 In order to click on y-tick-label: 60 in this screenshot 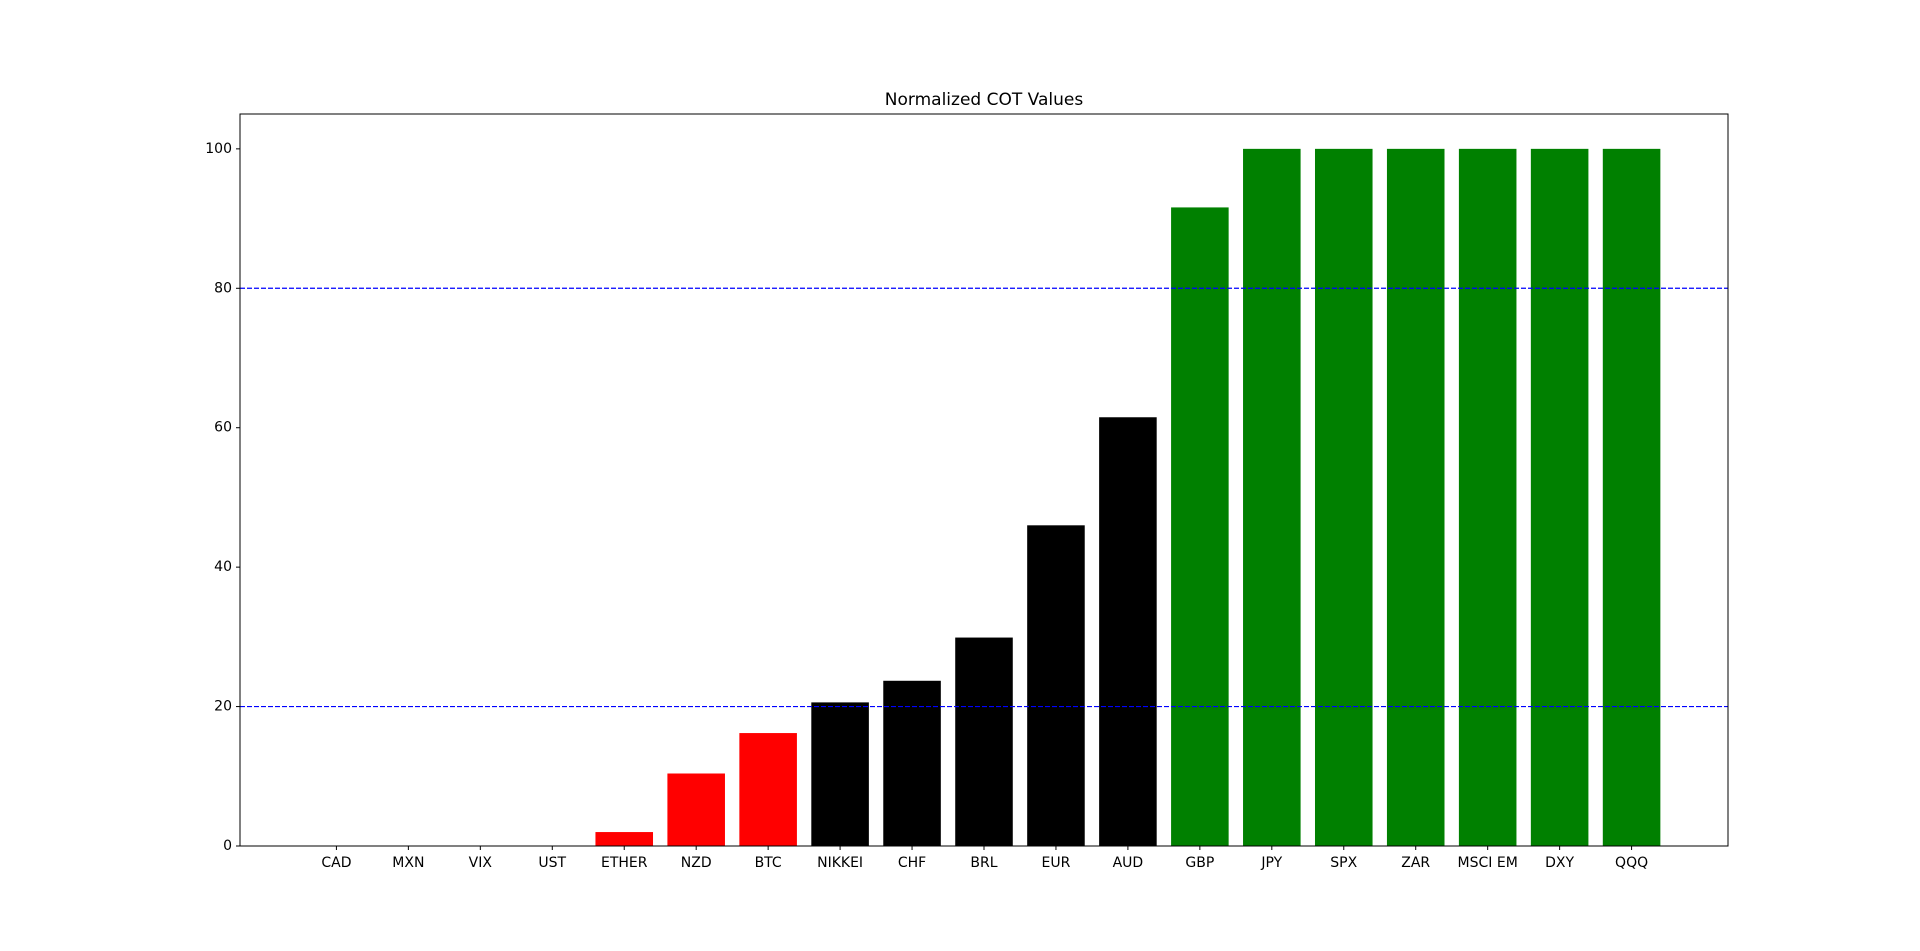, I will do `click(223, 428)`.